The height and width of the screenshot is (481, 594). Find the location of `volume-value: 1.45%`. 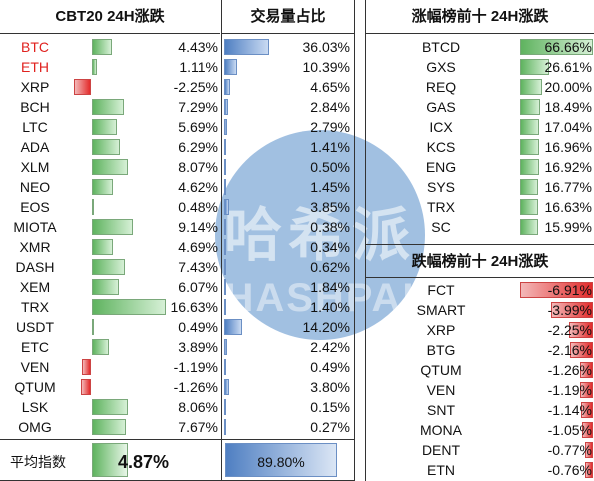

volume-value: 1.45% is located at coordinates (330, 187).